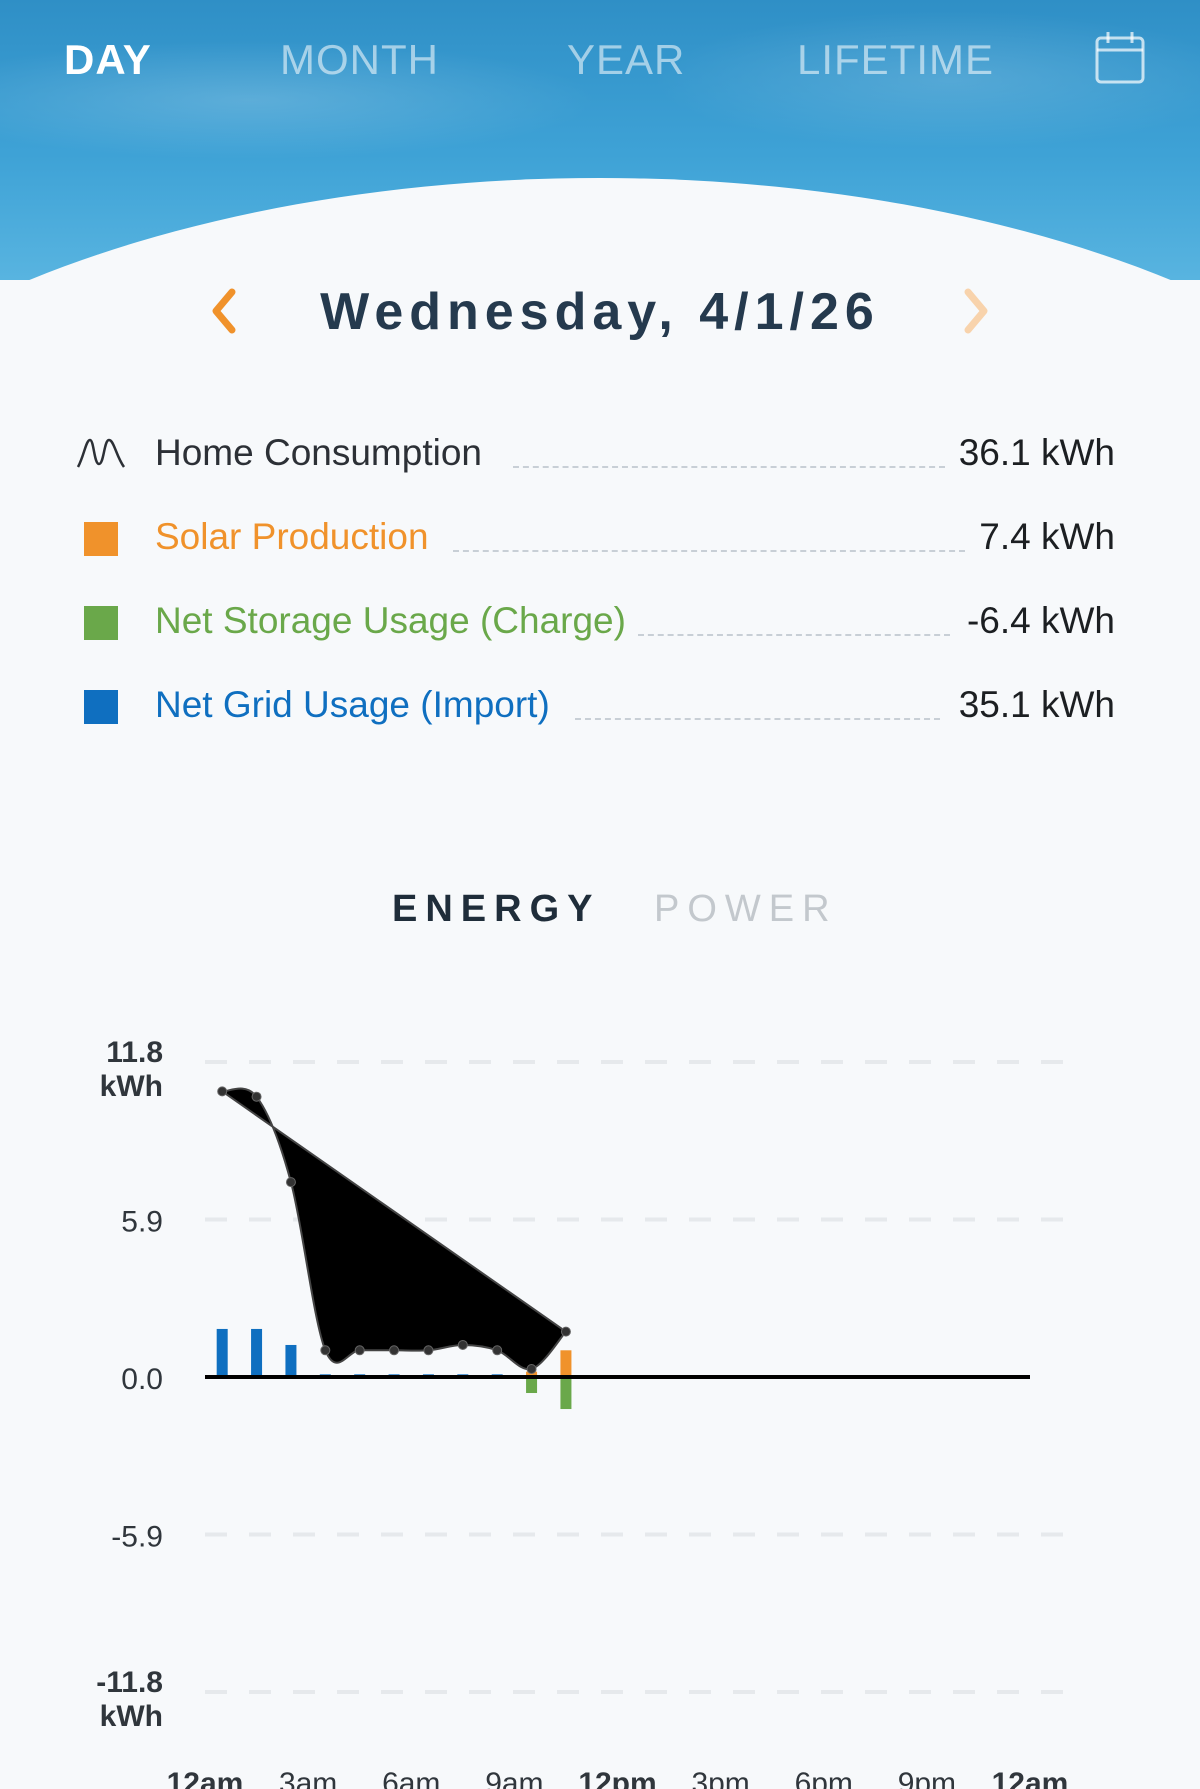 The height and width of the screenshot is (1789, 1200). I want to click on solar-legend-swatch, so click(101, 539).